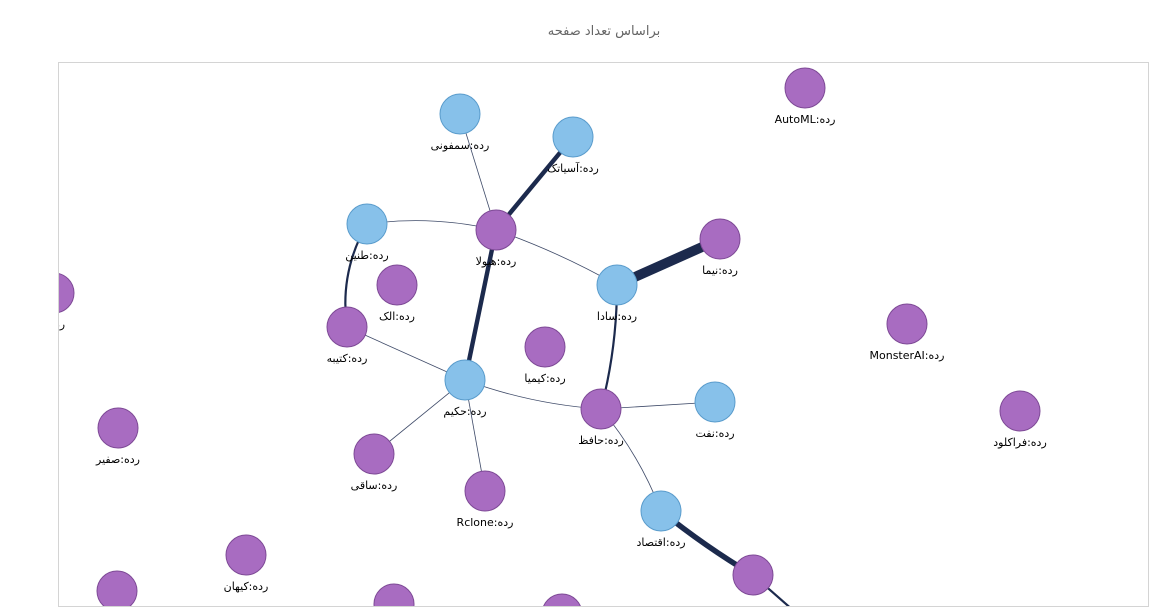 This screenshot has height=607, width=1159. What do you see at coordinates (601, 409) in the screenshot?
I see `node-hafez` at bounding box center [601, 409].